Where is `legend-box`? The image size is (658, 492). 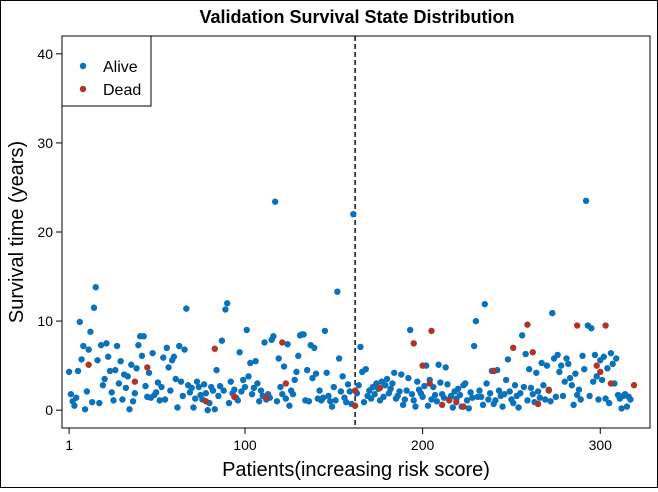 legend-box is located at coordinates (106, 71).